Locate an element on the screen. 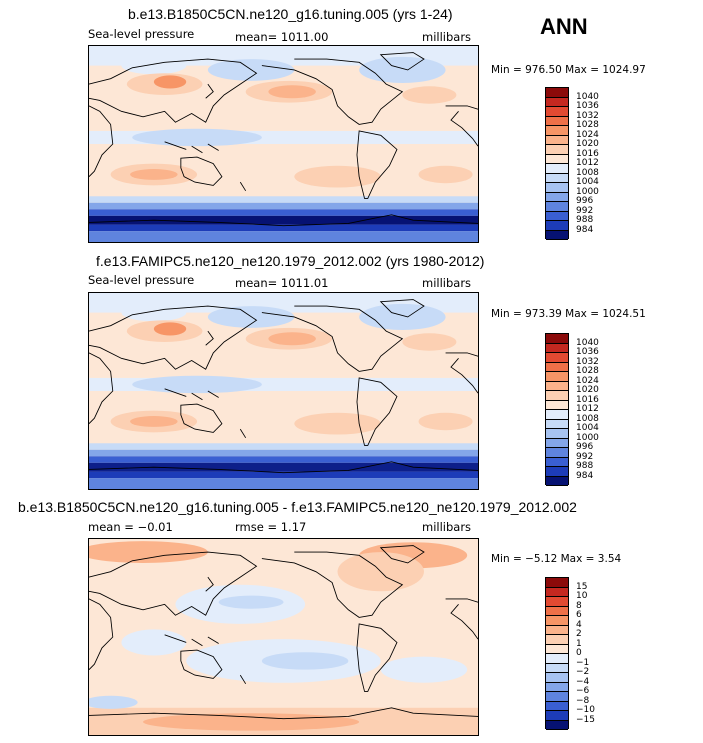 Image resolution: width=703 pixels, height=743 pixels. panel3-map is located at coordinates (283, 637).